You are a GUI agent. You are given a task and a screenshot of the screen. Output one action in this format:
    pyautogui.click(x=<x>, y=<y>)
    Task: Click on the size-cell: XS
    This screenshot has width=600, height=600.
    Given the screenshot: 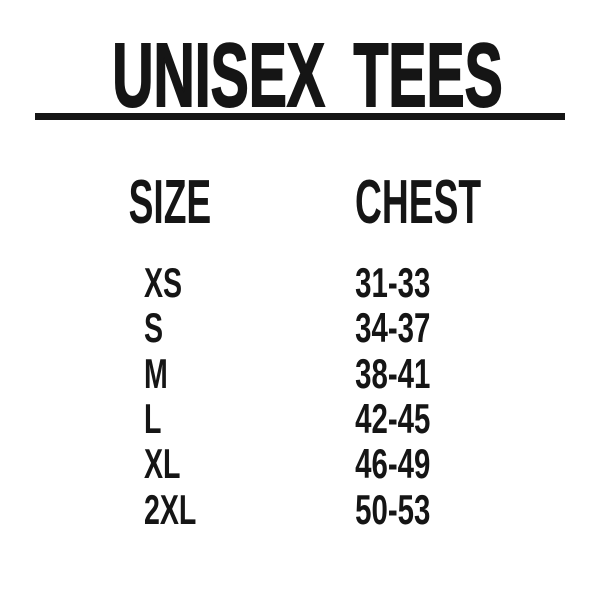 What is the action you would take?
    pyautogui.click(x=163, y=282)
    